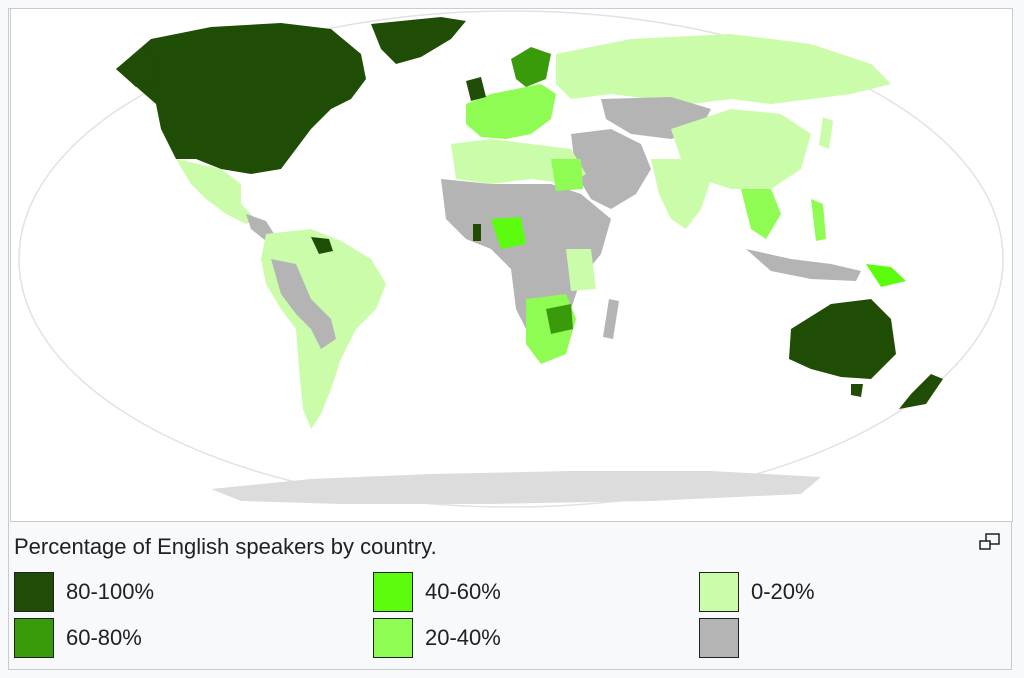  Describe the element at coordinates (761, 214) in the screenshot. I see `region-se-asia` at that location.